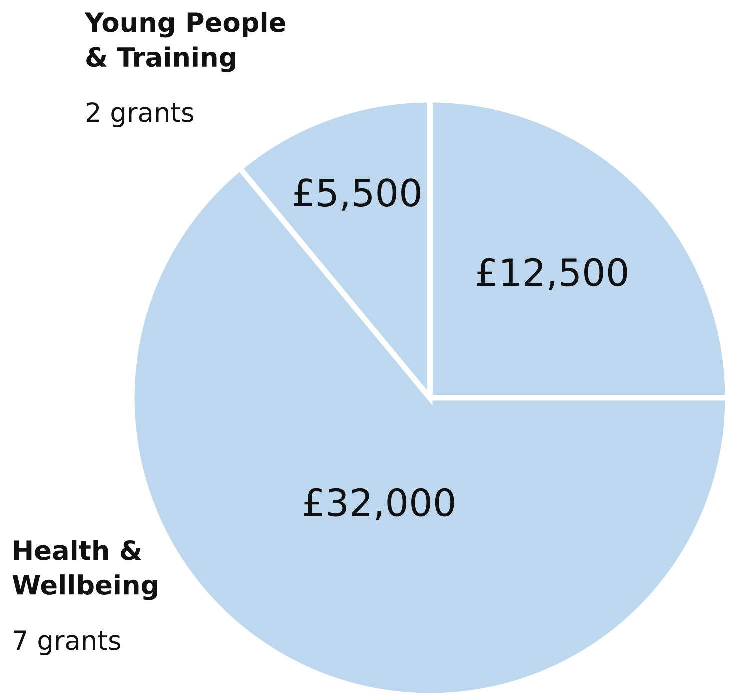  What do you see at coordinates (140, 115) in the screenshot?
I see `text: 2 grants` at bounding box center [140, 115].